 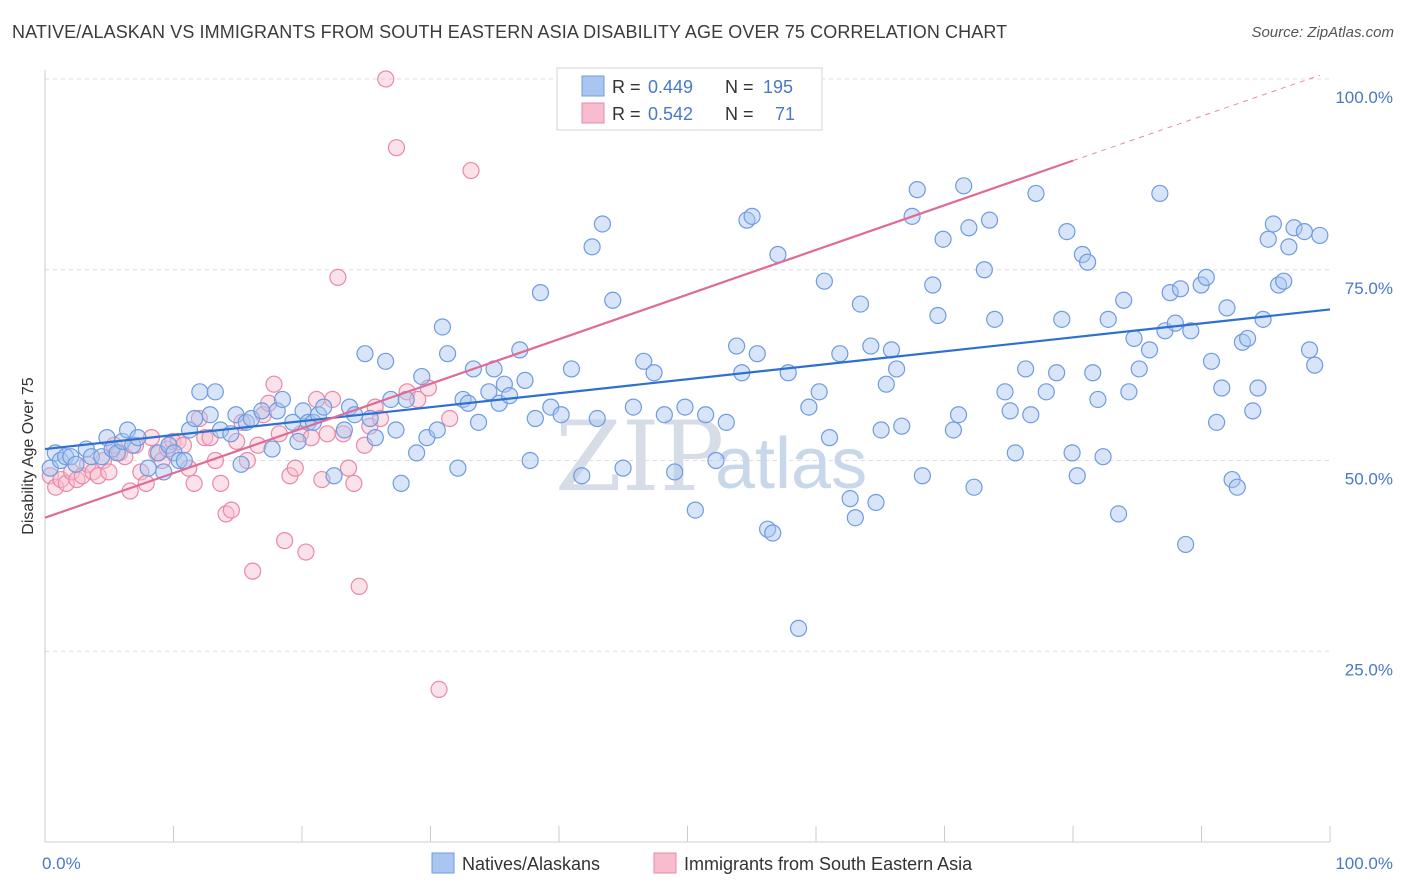 I want to click on y-tick-labels: 25.0% 50.0% 75.0% 100.0%, so click(x=1364, y=383).